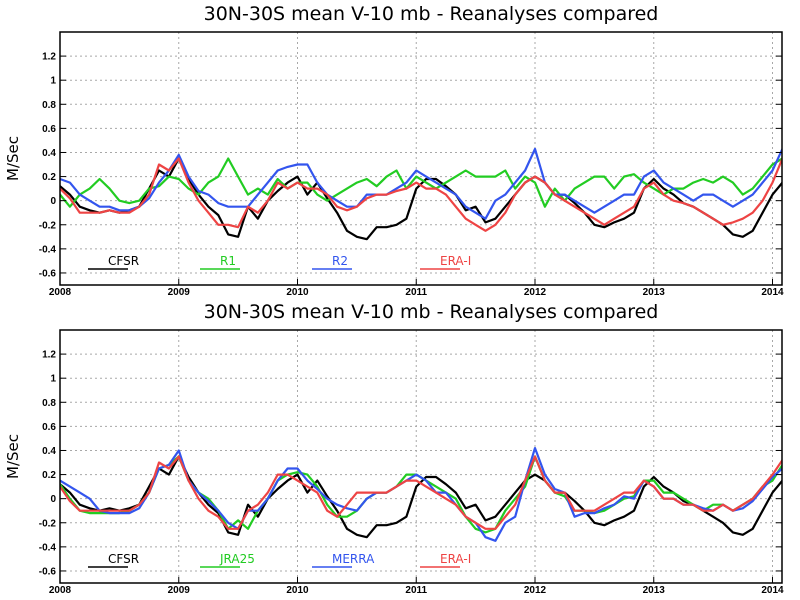 The height and width of the screenshot is (600, 800). What do you see at coordinates (237, 559) in the screenshot?
I see `legend-label-jra25: JRA25` at bounding box center [237, 559].